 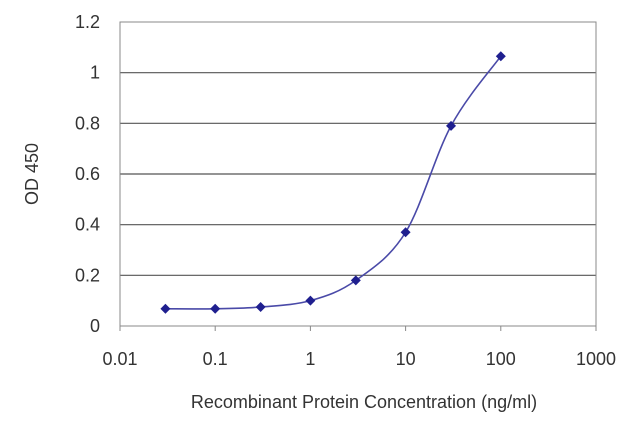 I want to click on y-axis-ticks: 0 0.2 0.4 0.6 0.8 1 1.2, so click(x=87, y=174).